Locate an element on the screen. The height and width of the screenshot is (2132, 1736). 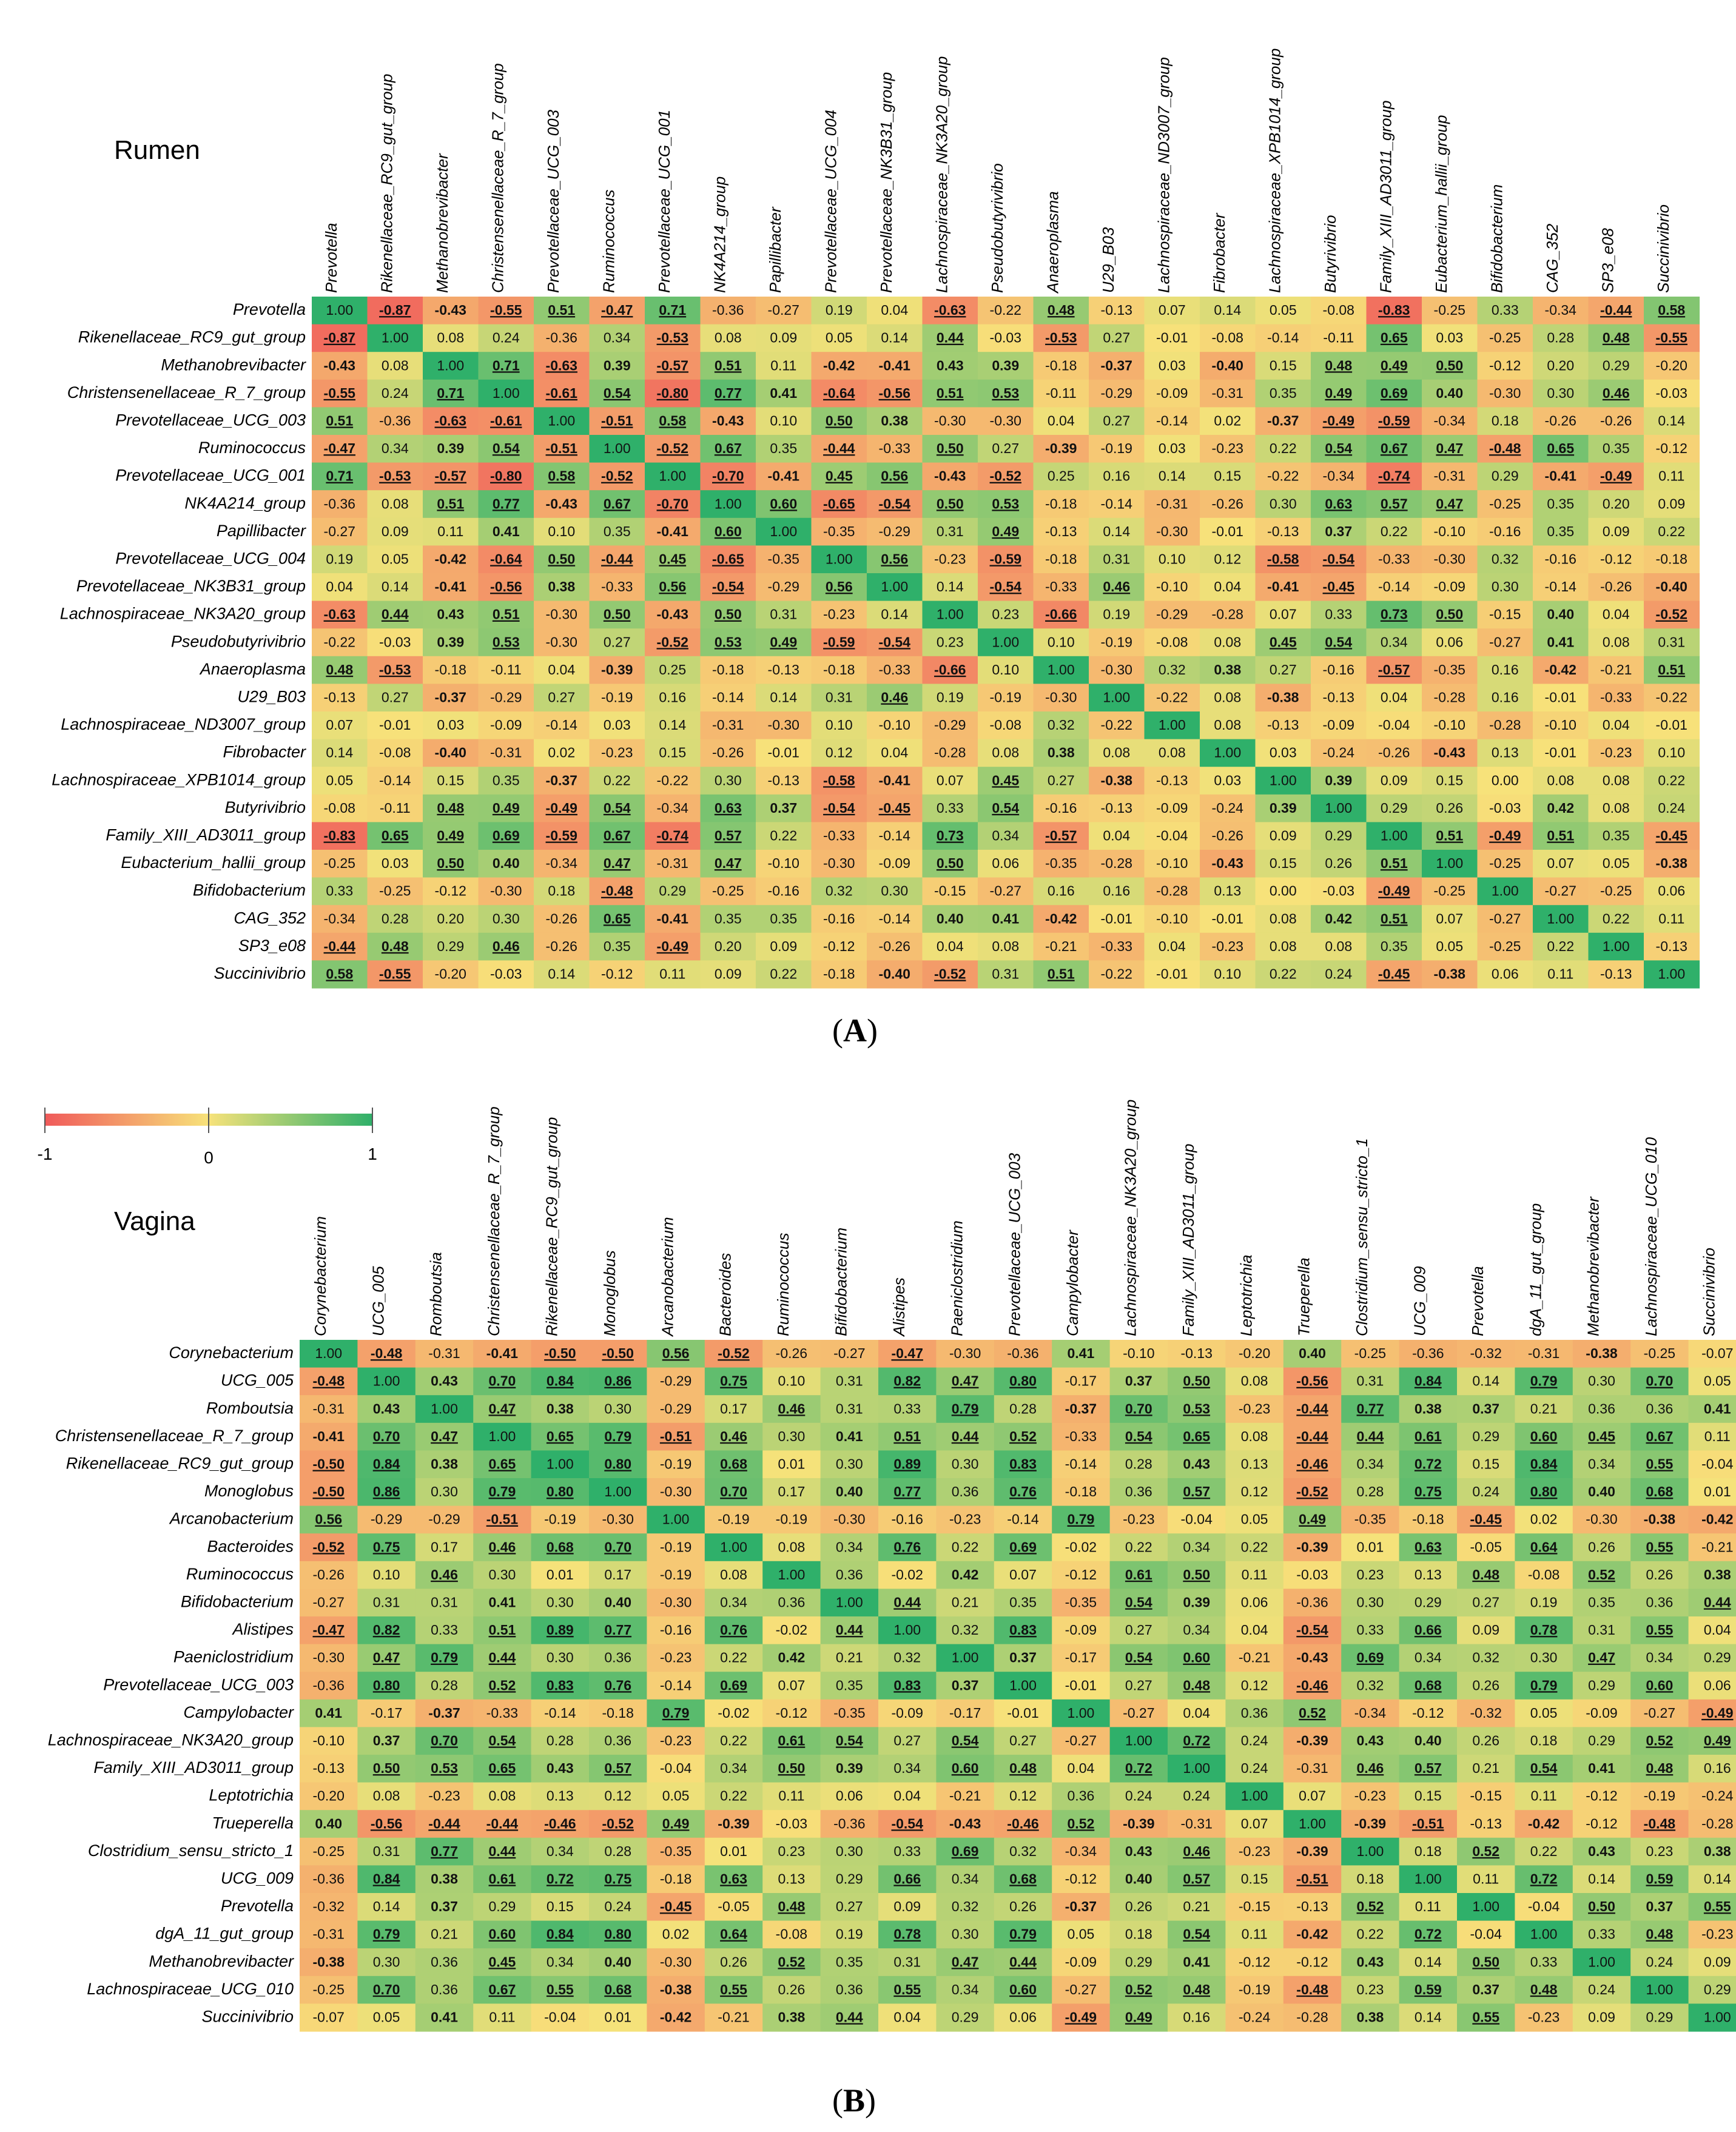
cell-value: 0.15 is located at coordinates (1485, 1463).